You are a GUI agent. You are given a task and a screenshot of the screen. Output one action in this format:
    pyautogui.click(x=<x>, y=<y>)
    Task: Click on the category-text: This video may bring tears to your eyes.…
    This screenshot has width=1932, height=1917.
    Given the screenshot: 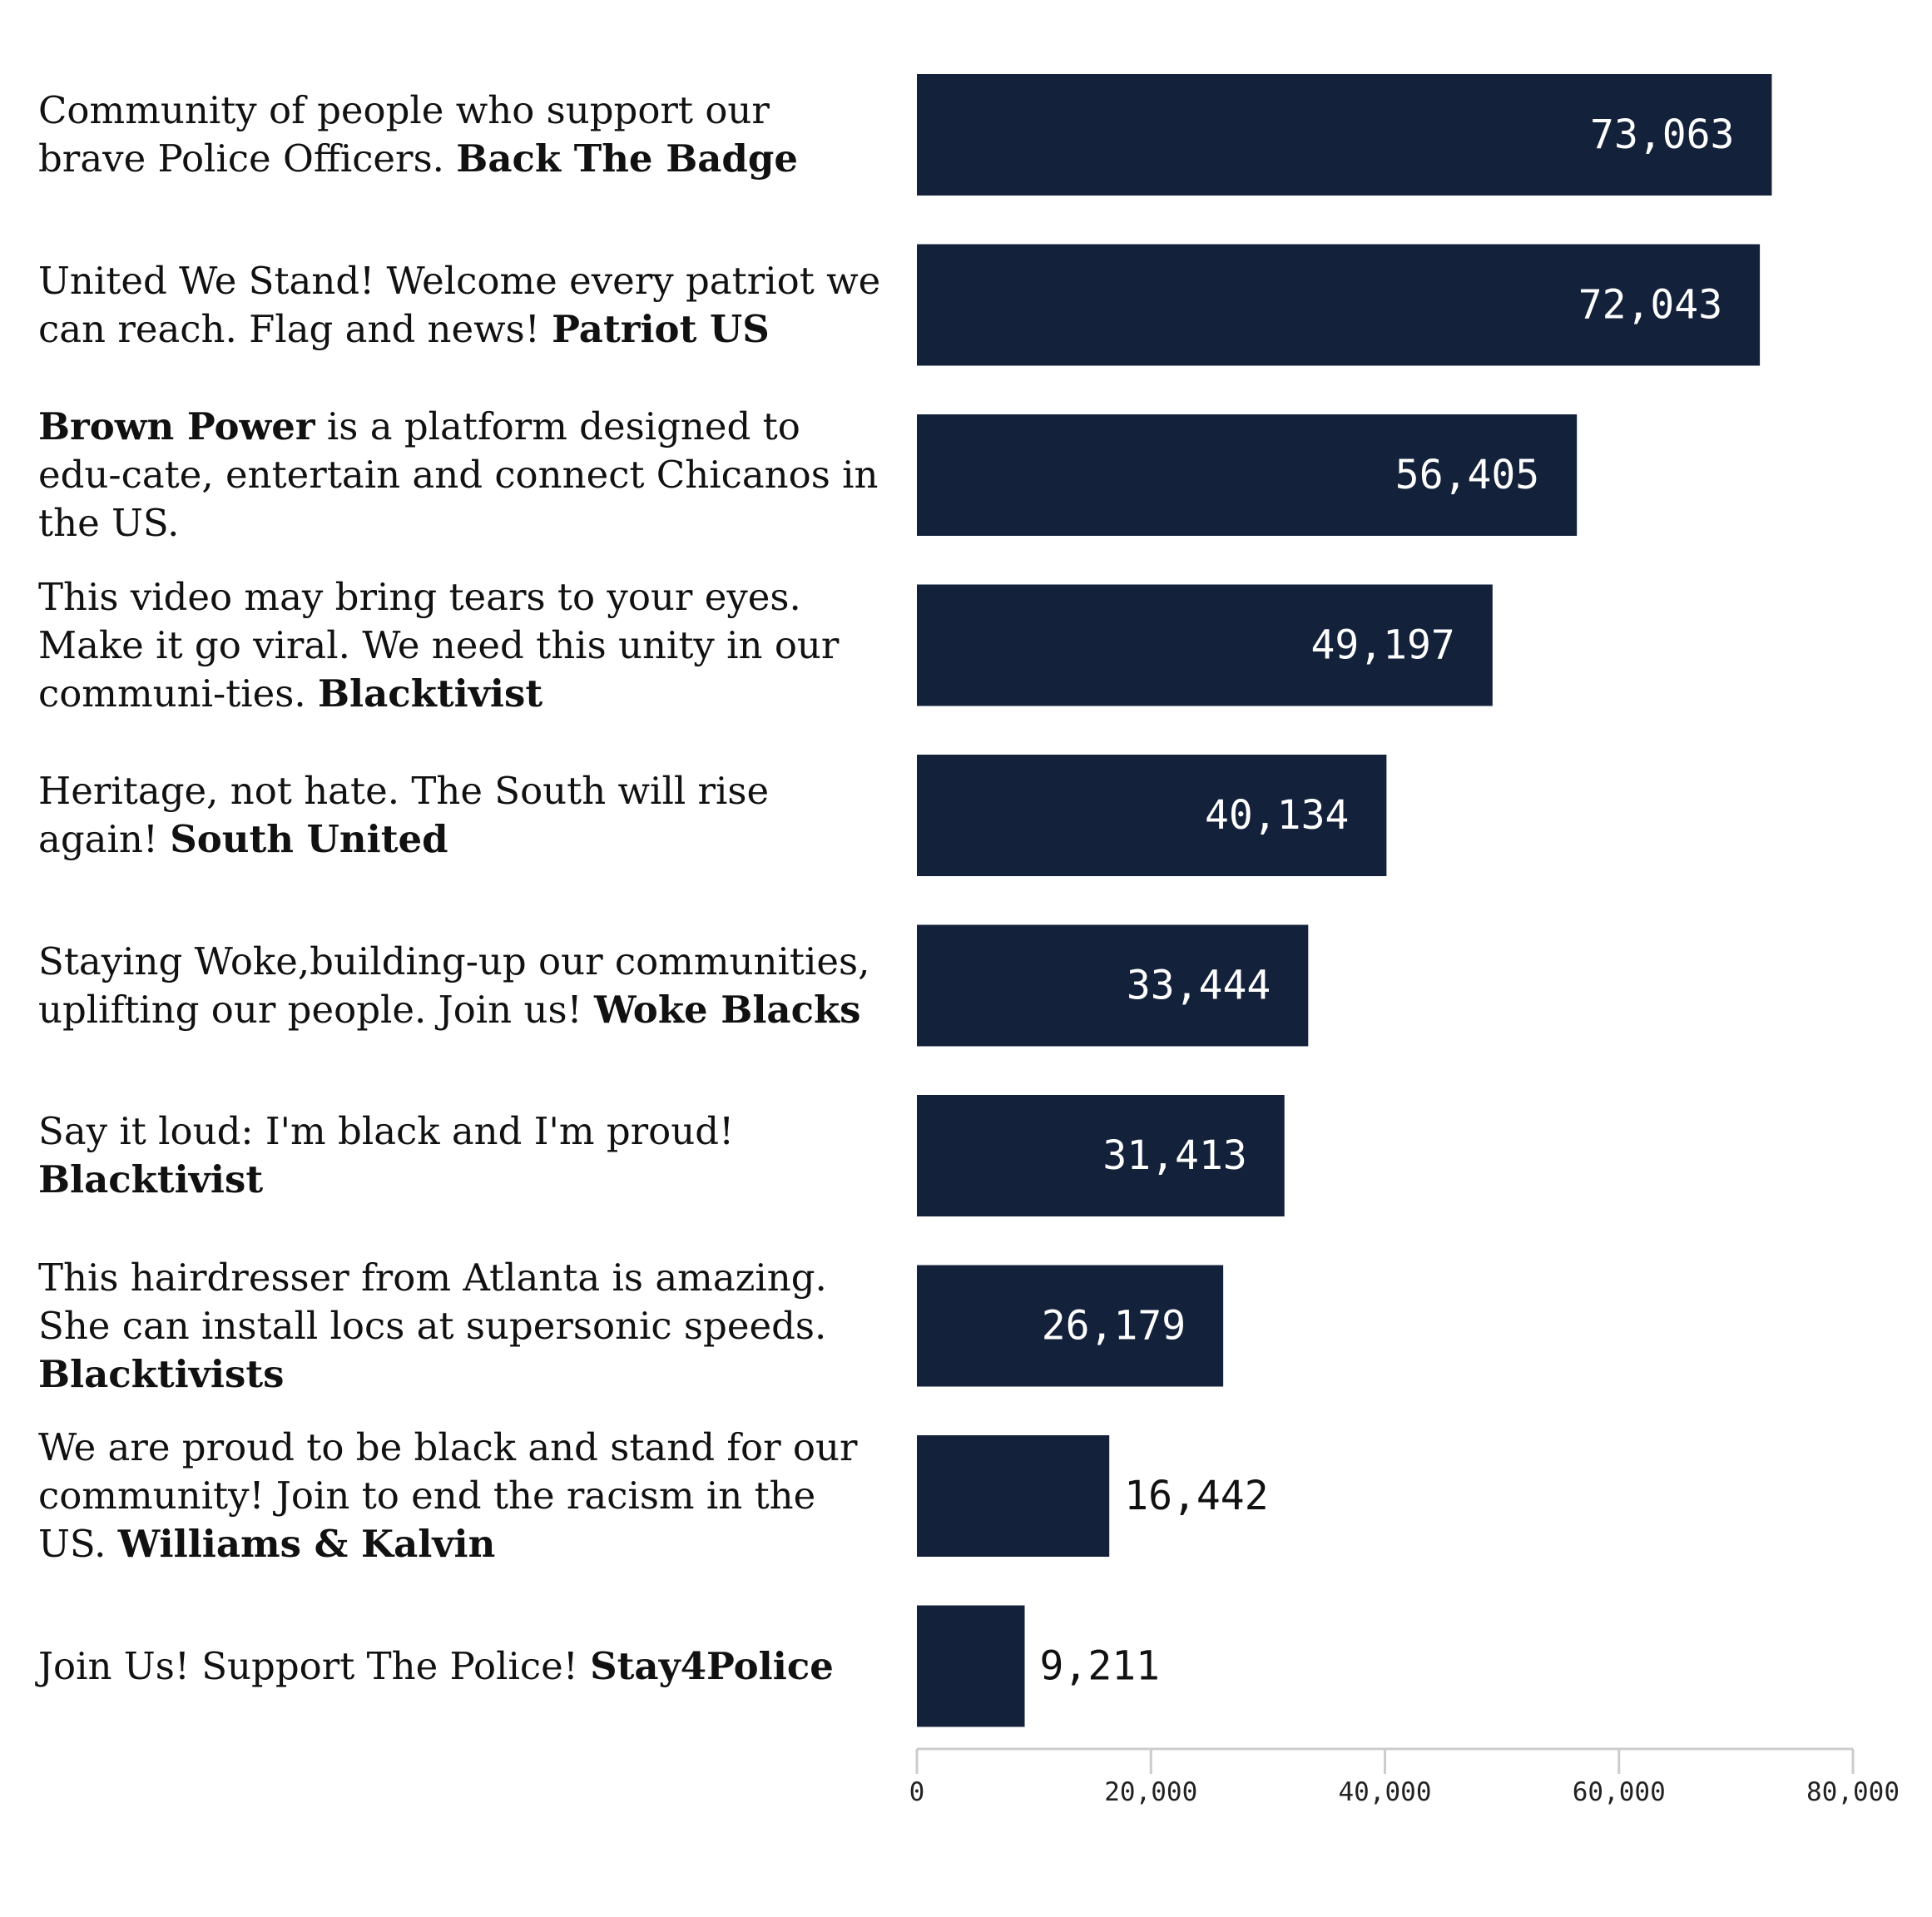 What is the action you would take?
    pyautogui.click(x=439, y=645)
    